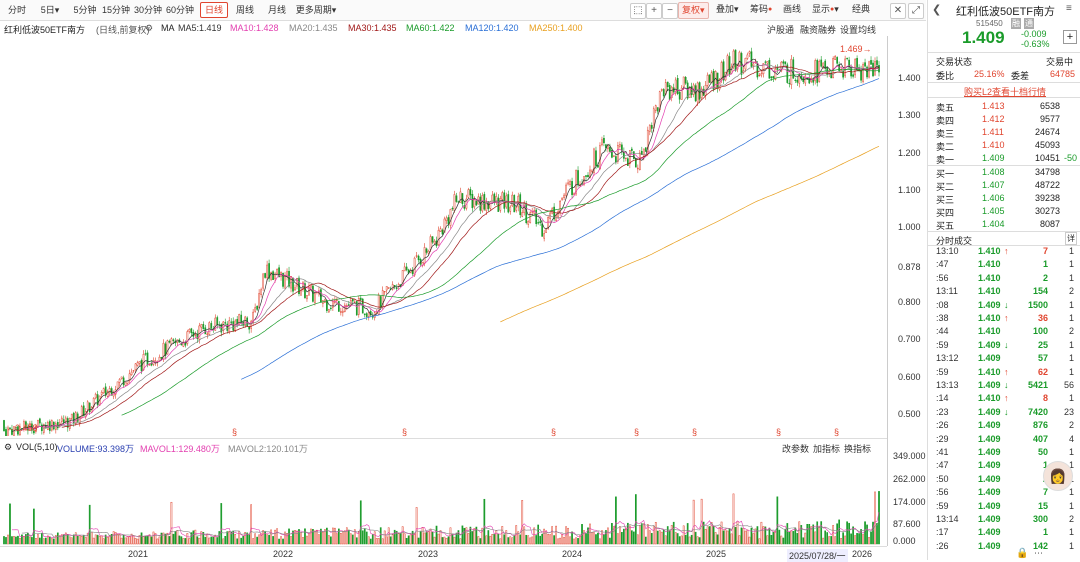 This screenshot has width=1080, height=562. What do you see at coordinates (316, 10) in the screenshot?
I see `period-more: 更多周期▾` at bounding box center [316, 10].